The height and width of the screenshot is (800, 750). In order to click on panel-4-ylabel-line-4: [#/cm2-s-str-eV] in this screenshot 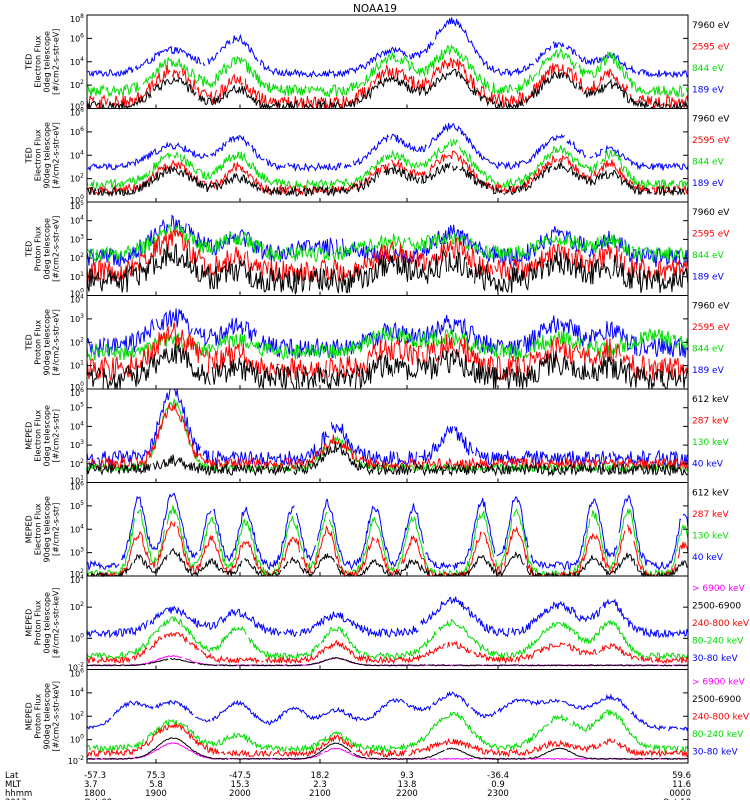, I will do `click(56, 342)`.